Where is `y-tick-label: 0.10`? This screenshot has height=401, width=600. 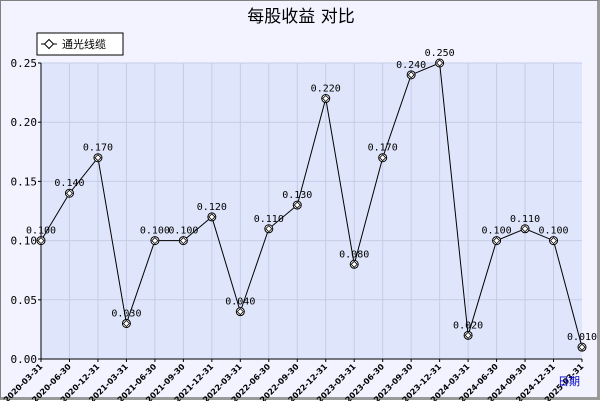 y-tick-label: 0.10 is located at coordinates (24, 241).